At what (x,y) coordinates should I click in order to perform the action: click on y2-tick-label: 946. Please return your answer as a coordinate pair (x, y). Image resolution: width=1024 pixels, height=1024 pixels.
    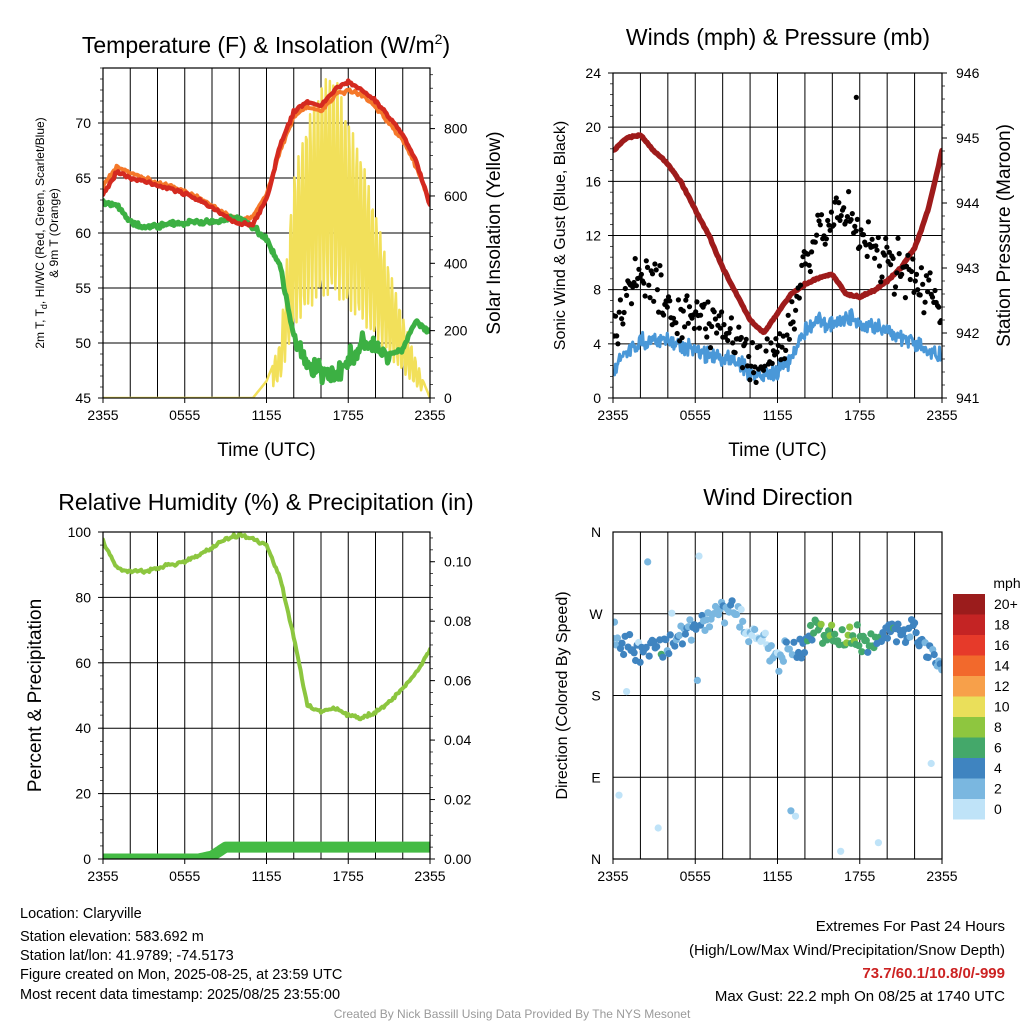
    Looking at the image, I should click on (968, 73).